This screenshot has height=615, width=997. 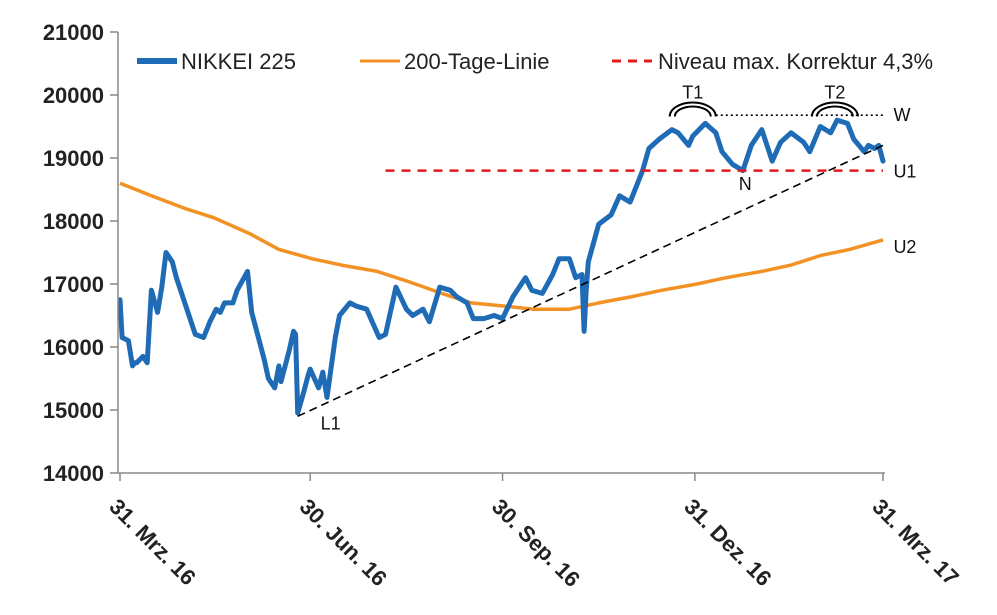 I want to click on annotation-label: T2, so click(x=834, y=92).